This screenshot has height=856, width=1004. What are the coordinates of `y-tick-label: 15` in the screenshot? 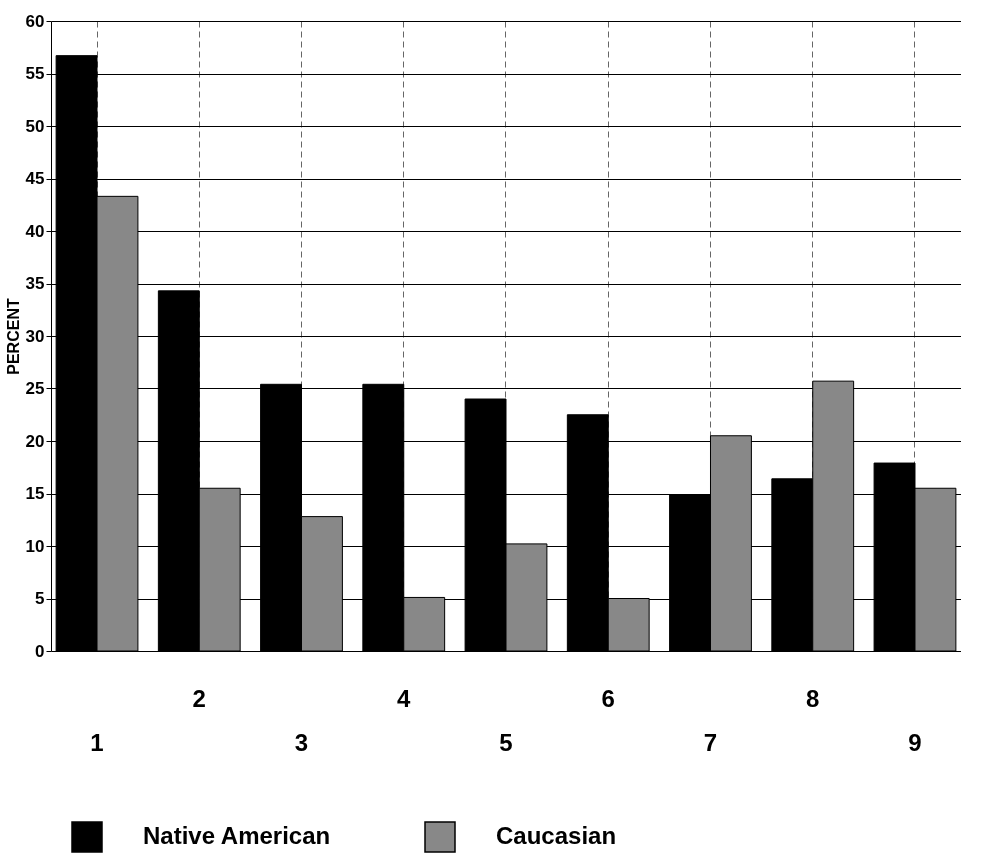 It's located at (35, 493).